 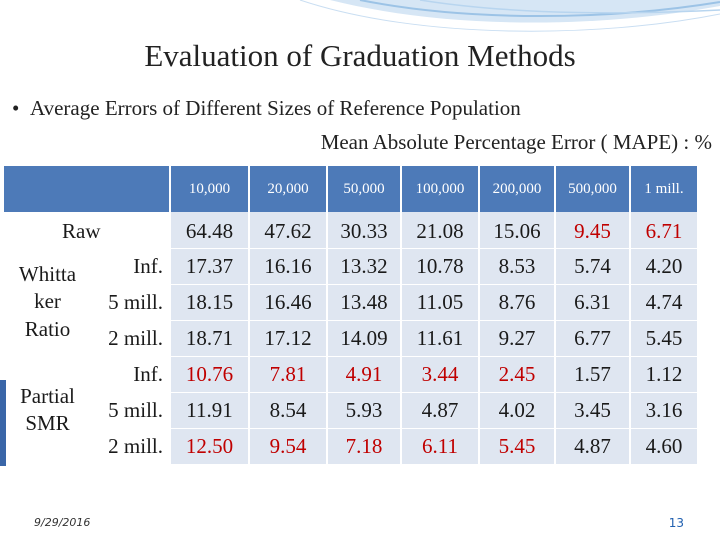 I want to click on table-cell: 6.11, so click(x=440, y=446).